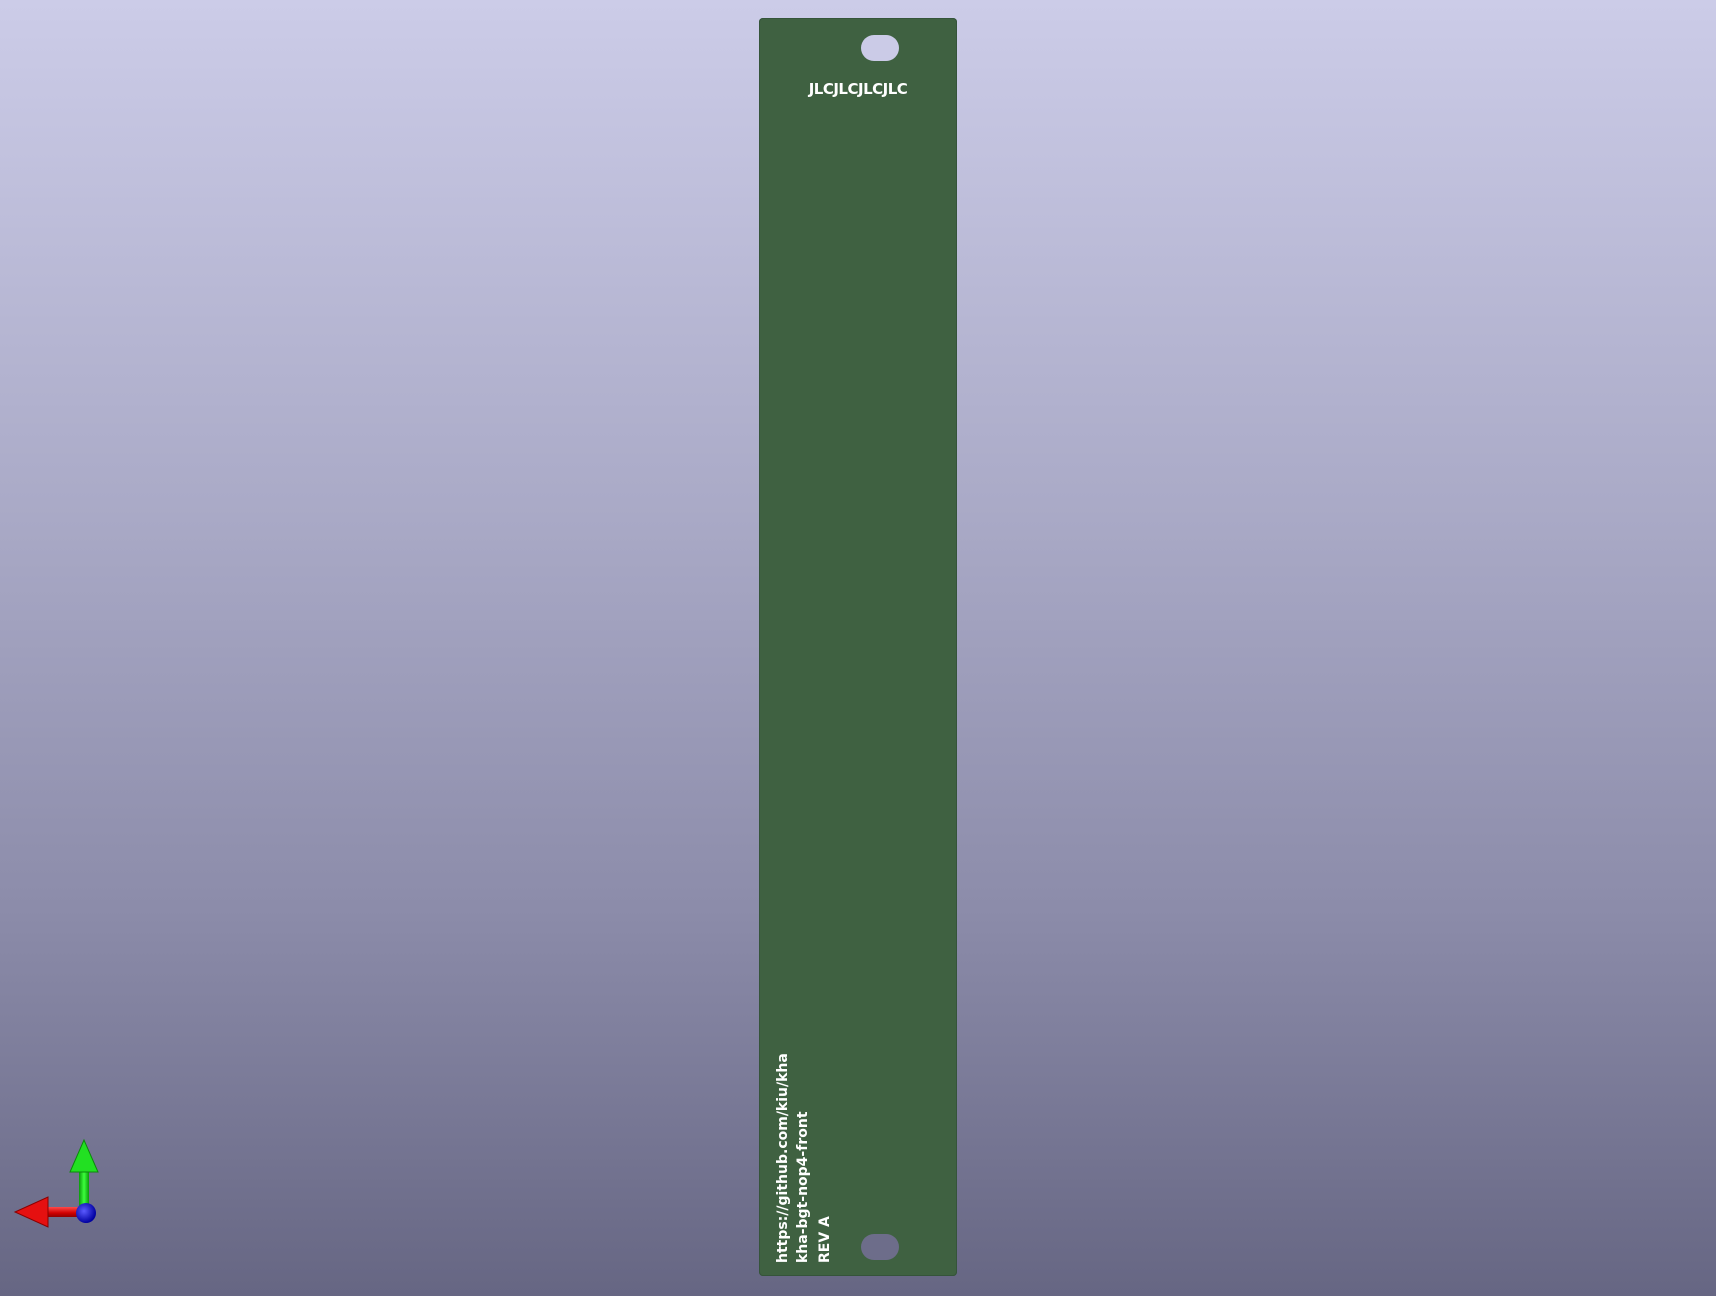 The height and width of the screenshot is (1296, 1716). Describe the element at coordinates (880, 1247) in the screenshot. I see `mounting-hole-bottom` at that location.